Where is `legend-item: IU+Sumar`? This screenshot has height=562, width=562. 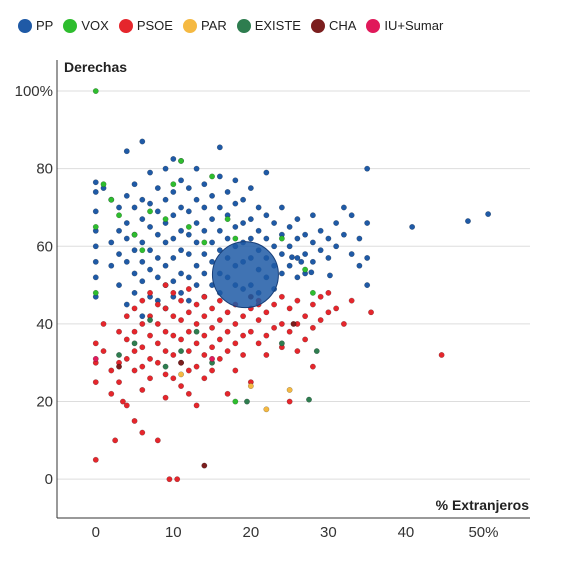 legend-item: IU+Sumar is located at coordinates (404, 25).